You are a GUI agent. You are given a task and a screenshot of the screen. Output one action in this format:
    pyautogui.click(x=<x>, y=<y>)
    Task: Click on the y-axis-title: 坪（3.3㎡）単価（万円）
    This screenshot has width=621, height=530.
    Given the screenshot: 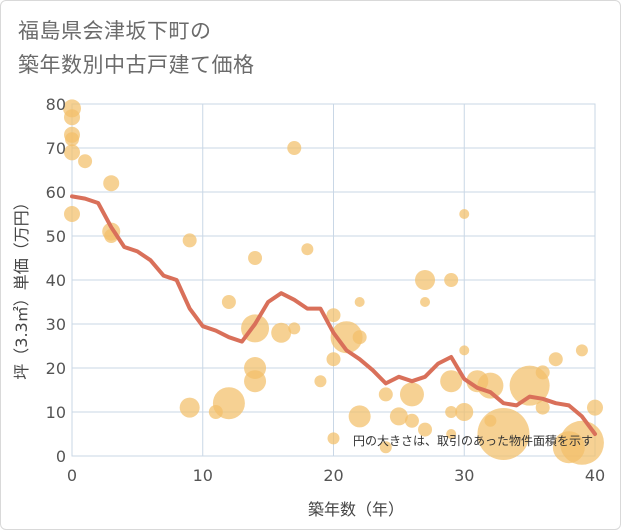 What is the action you would take?
    pyautogui.click(x=21, y=286)
    